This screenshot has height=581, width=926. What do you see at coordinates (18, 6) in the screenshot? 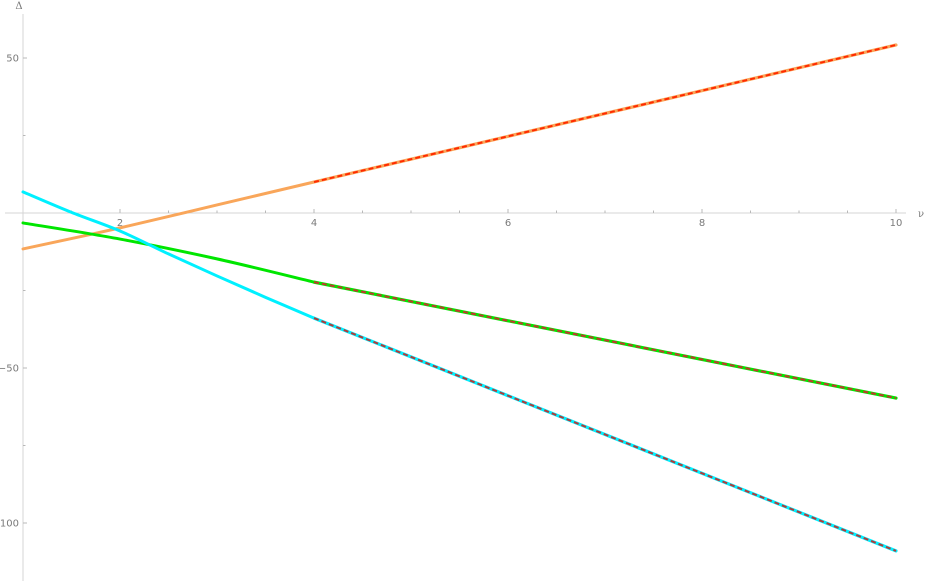
I see `y-axis-label: Δ` at bounding box center [18, 6].